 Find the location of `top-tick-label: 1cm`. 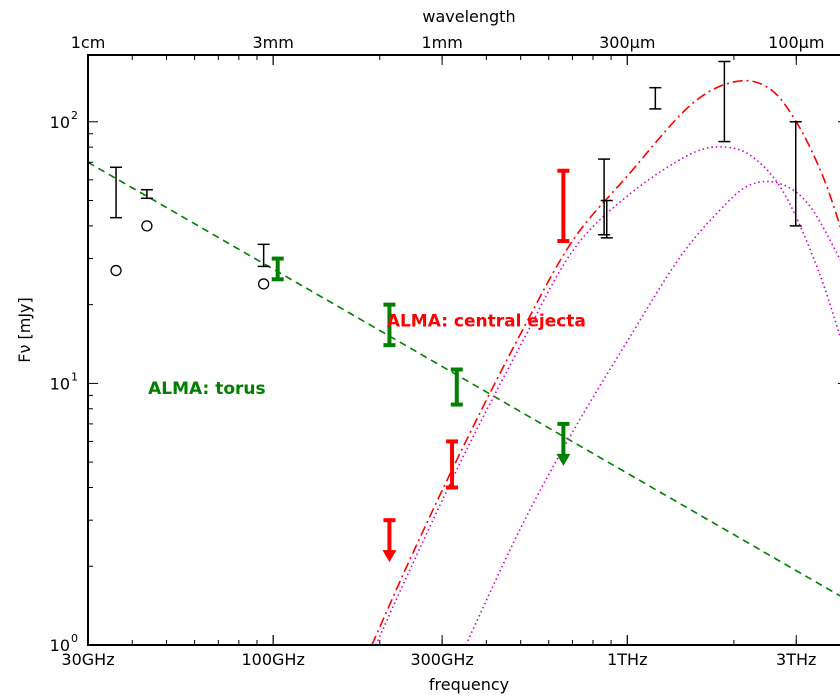

top-tick-label: 1cm is located at coordinates (88, 42).